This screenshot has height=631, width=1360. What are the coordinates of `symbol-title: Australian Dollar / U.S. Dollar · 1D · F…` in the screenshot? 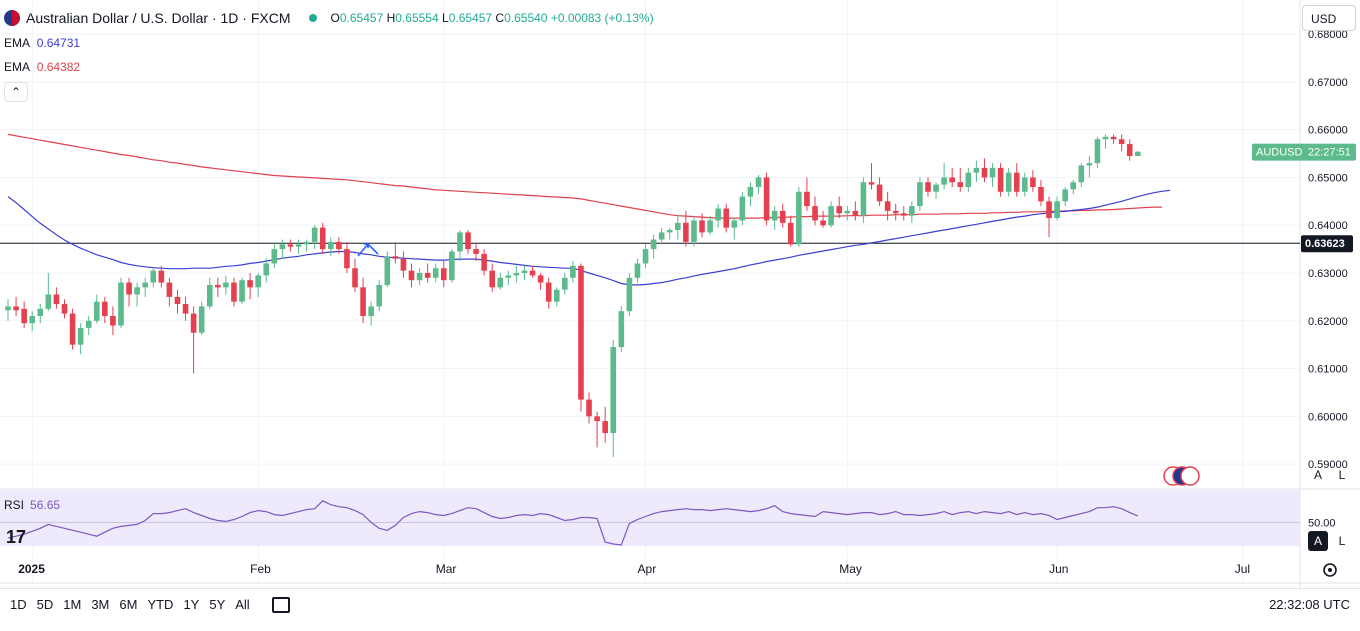 It's located at (158, 18).